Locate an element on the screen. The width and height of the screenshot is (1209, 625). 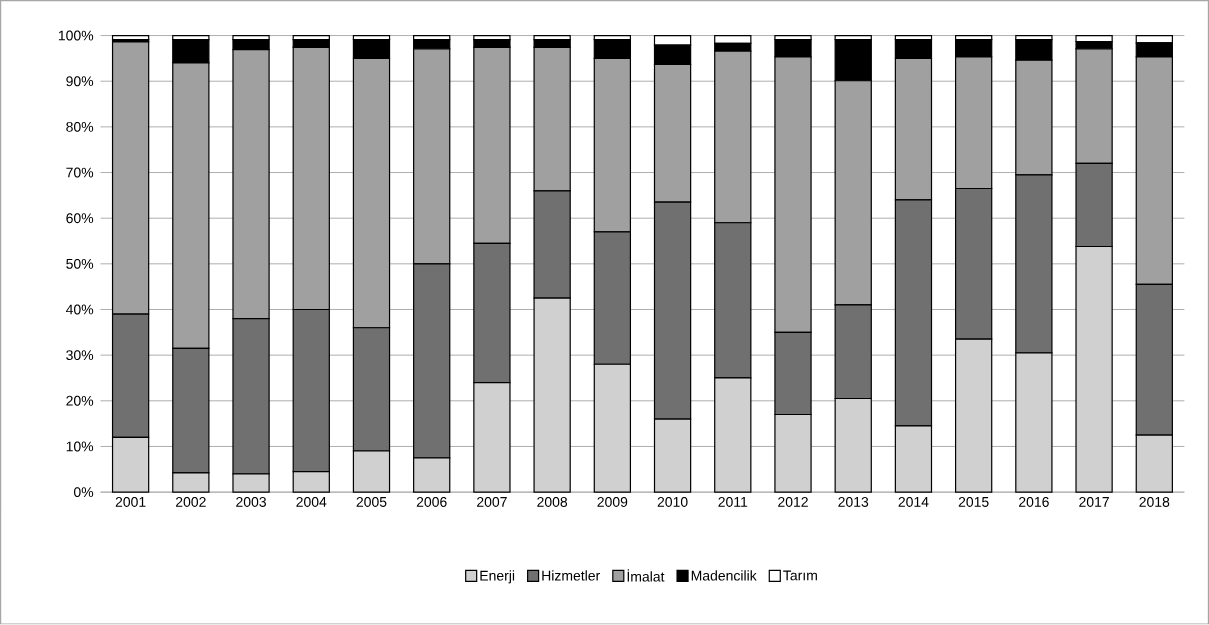
legend-label: İmalat is located at coordinates (646, 575).